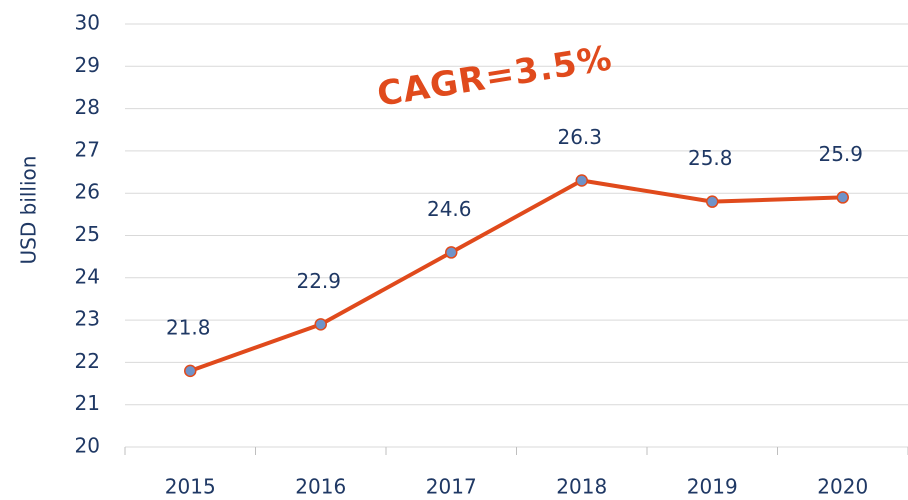 The width and height of the screenshot is (908, 500). I want to click on y-tick-label: 21, so click(87, 403).